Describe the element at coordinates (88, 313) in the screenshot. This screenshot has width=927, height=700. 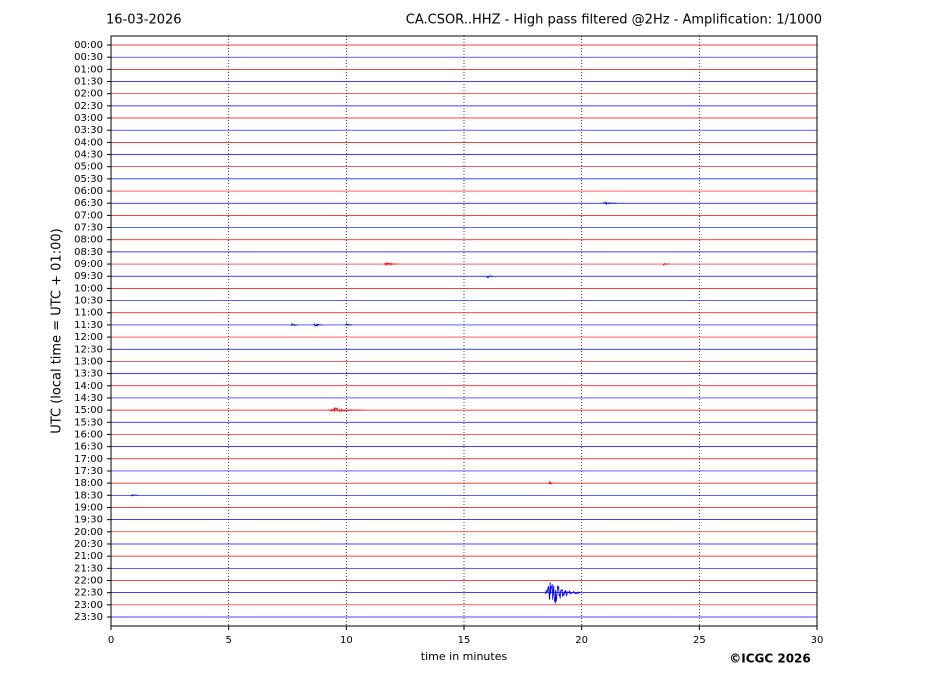
I see `y-tick-label: 11:00` at that location.